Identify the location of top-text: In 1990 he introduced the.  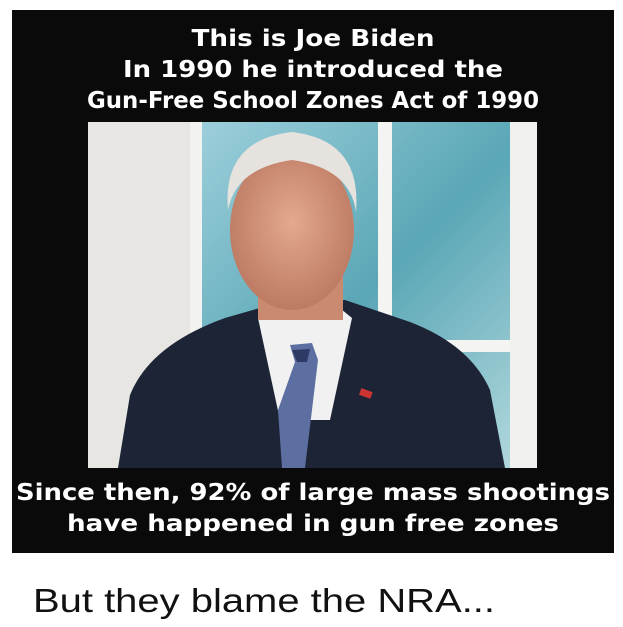
(313, 70).